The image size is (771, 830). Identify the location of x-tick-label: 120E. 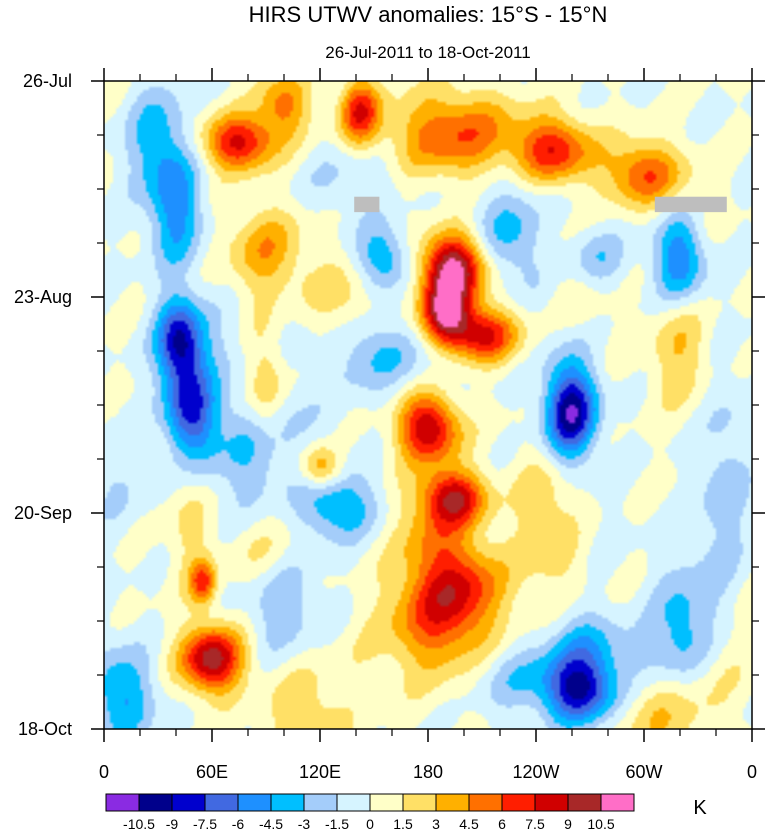
(320, 772).